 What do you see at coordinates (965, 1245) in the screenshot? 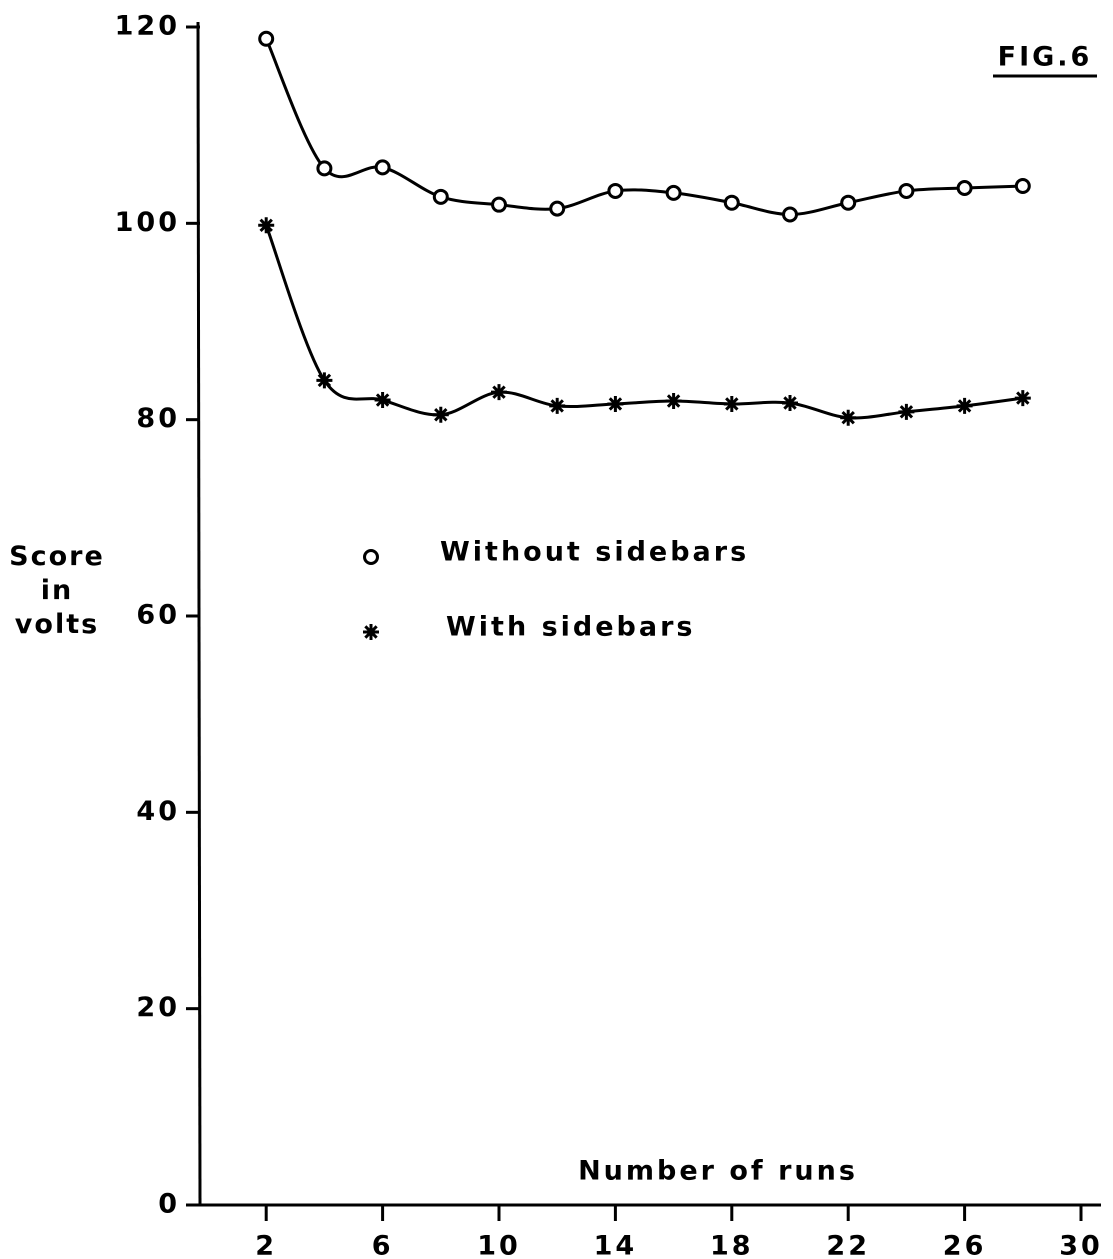
I see `x-tick-label: 26` at bounding box center [965, 1245].